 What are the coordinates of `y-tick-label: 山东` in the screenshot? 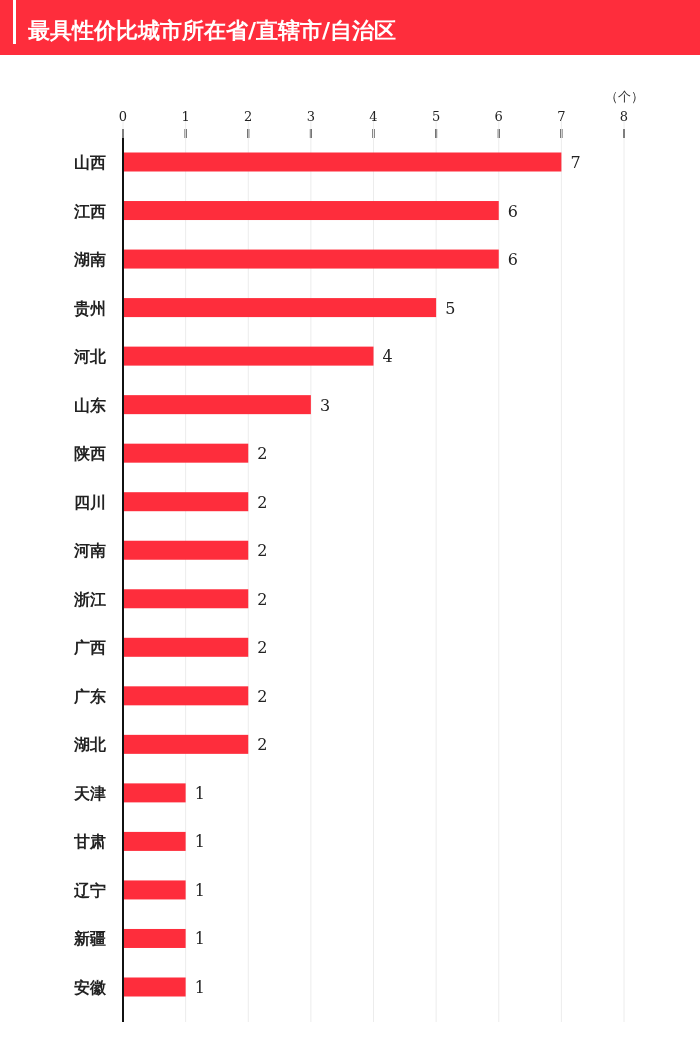 It's located at (90, 405).